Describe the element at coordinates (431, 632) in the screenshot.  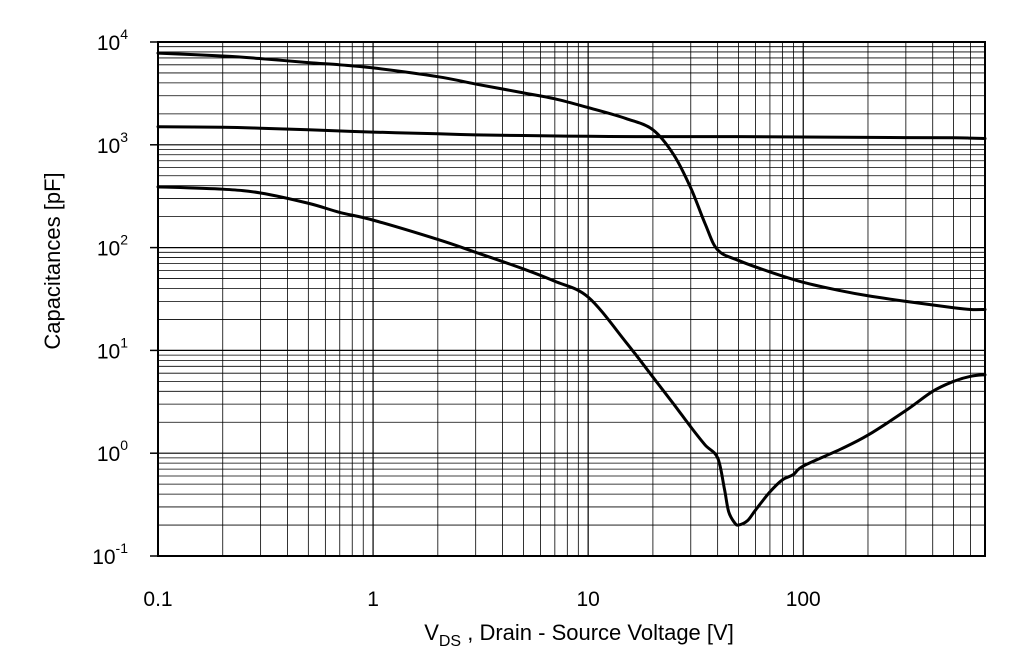
I see `x-axis-label-symbol: V` at that location.